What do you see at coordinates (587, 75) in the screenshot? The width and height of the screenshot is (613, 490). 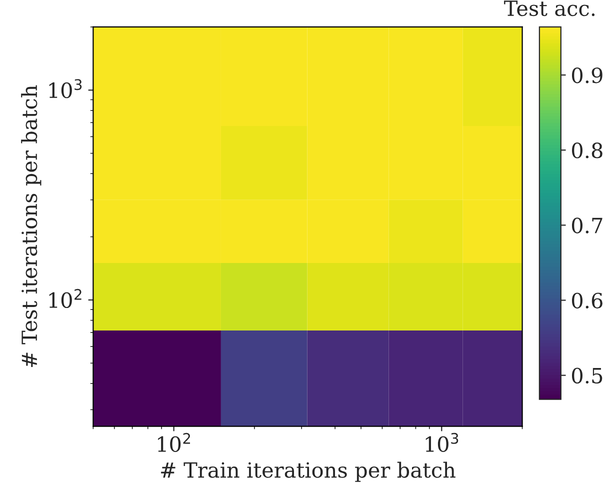 I see `color-bar-label: 0.9` at bounding box center [587, 75].